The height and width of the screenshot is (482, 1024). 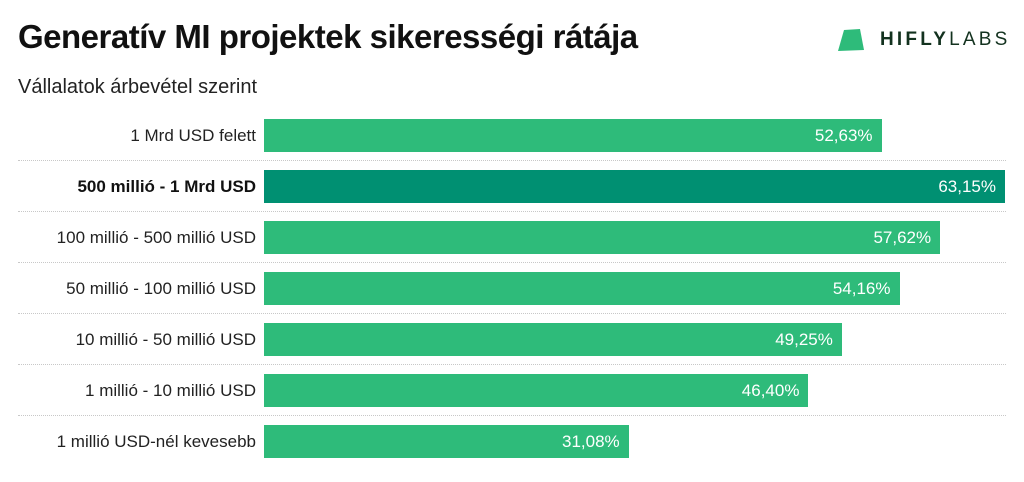 What do you see at coordinates (573, 135) in the screenshot?
I see `bar: 52,63%` at bounding box center [573, 135].